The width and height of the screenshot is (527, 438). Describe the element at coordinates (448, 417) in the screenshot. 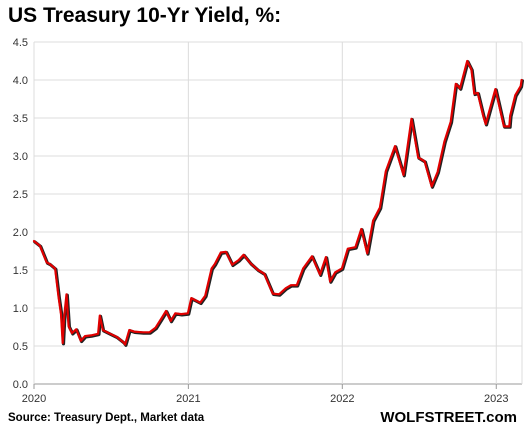

I see `brand-logo: WOLFSTREET.com` at that location.